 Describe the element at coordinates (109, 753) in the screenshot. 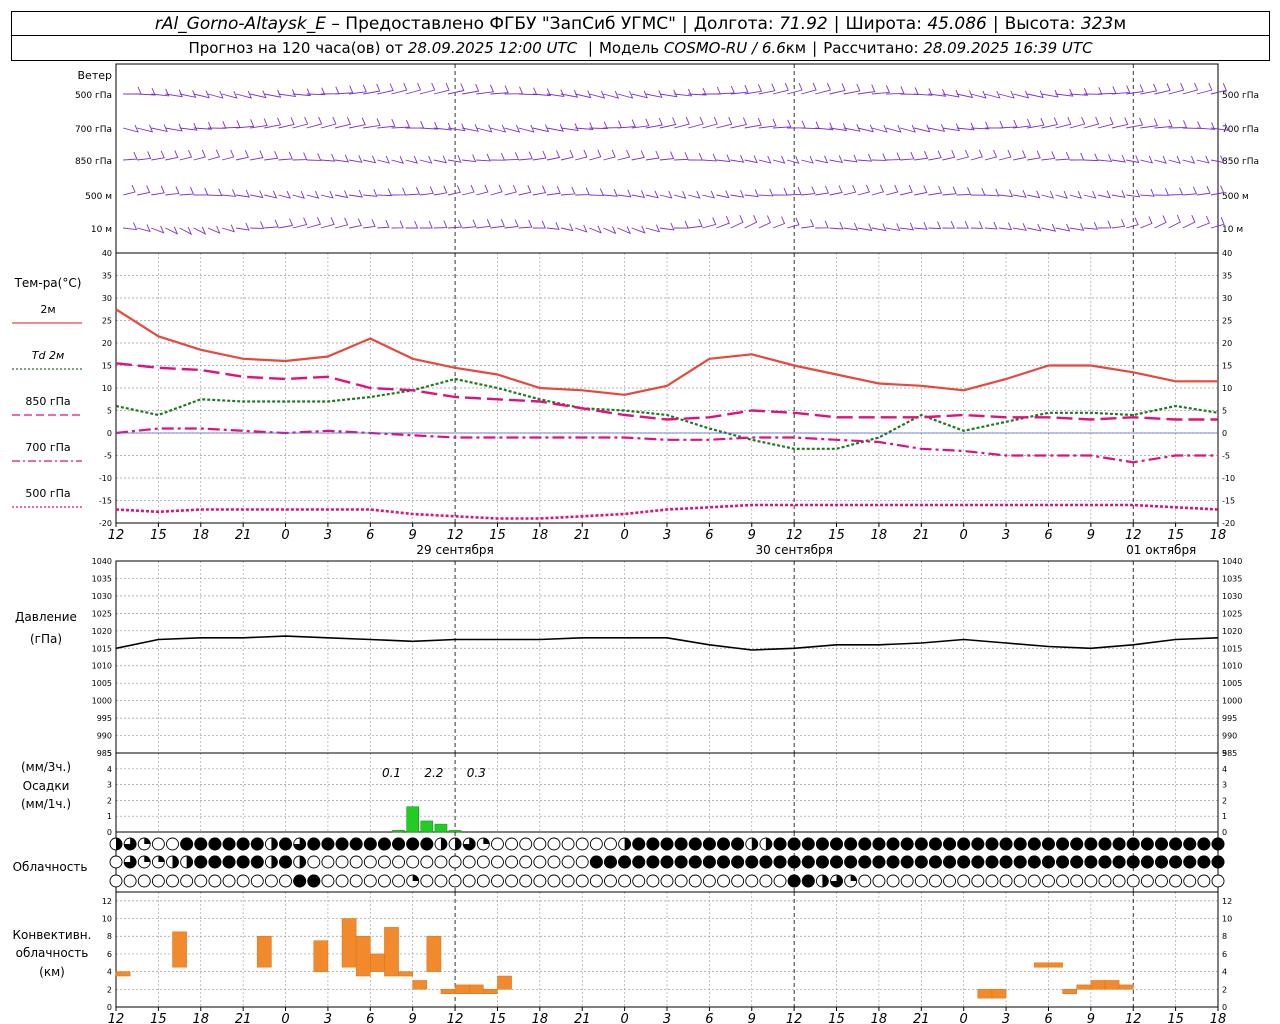

I see `y-tick-label-left: 5` at that location.